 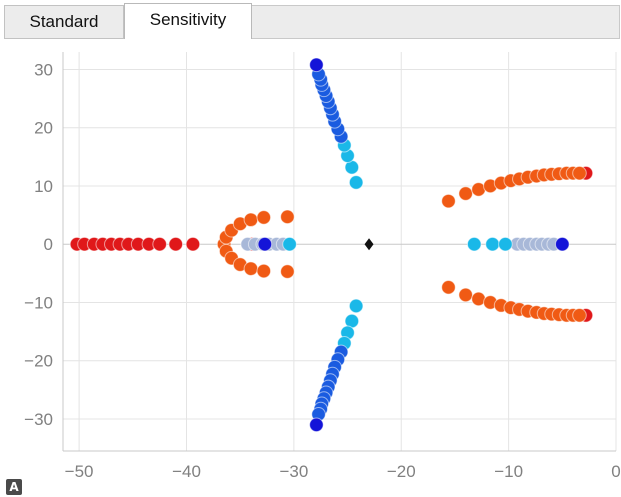 I want to click on y-tick-label: 20, so click(x=43, y=128).